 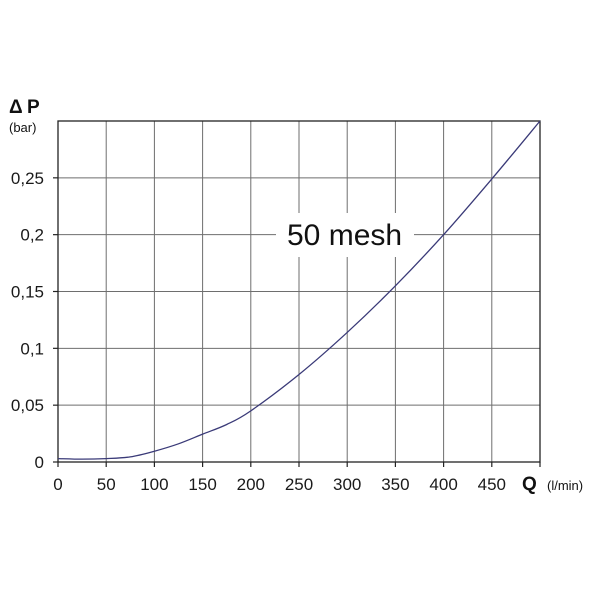 I want to click on x-tick-label: 50, so click(x=106, y=484).